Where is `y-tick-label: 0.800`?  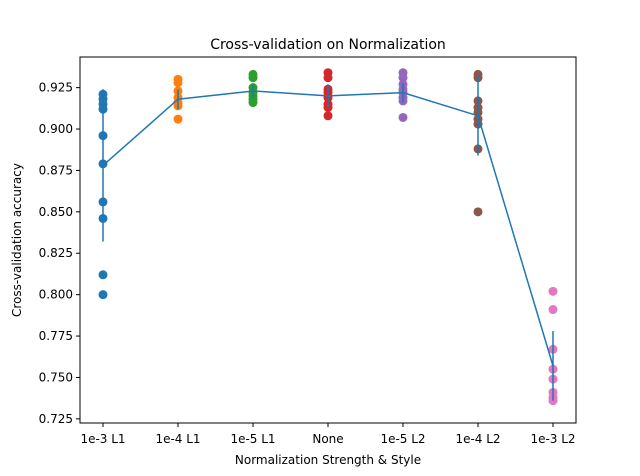
y-tick-label: 0.800 is located at coordinates (56, 295).